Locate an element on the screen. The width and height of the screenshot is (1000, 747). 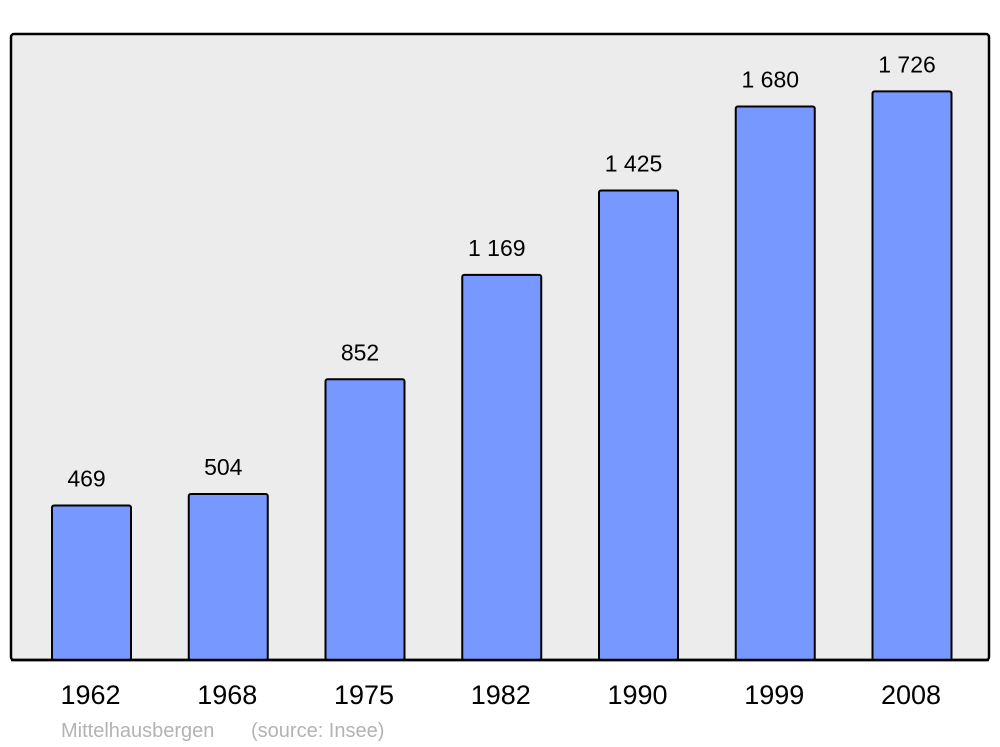
bar-2008 is located at coordinates (912, 375).